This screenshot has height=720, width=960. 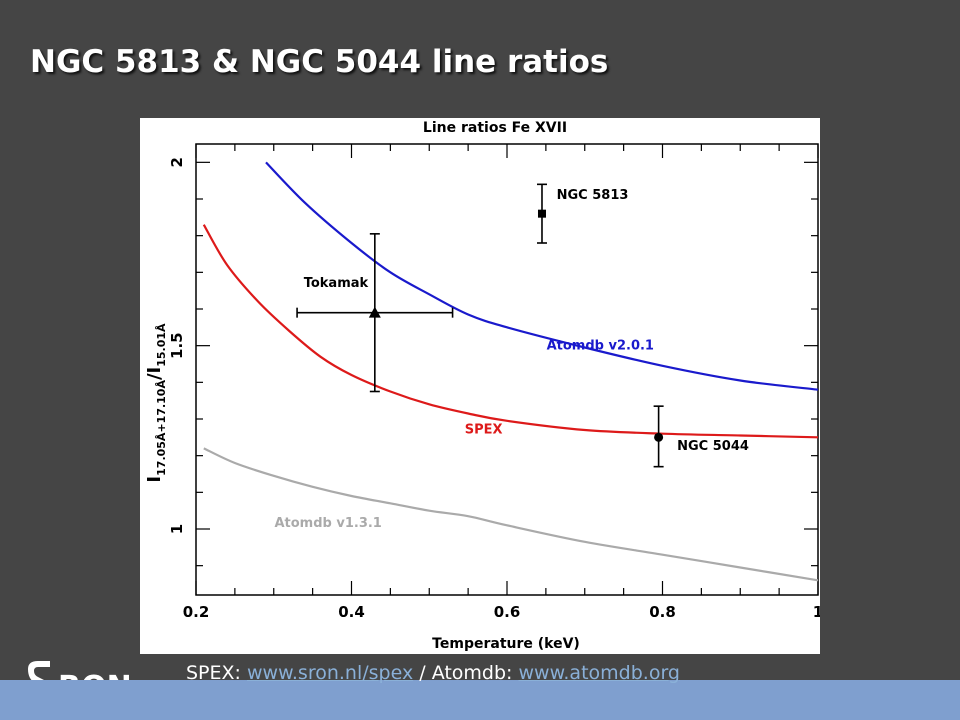 What do you see at coordinates (507, 612) in the screenshot?
I see `x-tick-label: 0.6` at bounding box center [507, 612].